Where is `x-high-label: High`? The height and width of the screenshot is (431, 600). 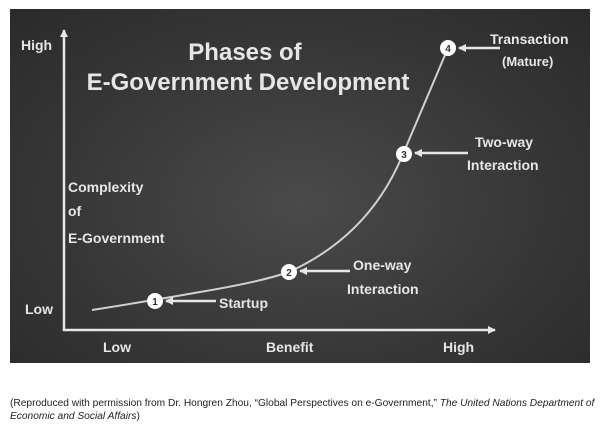
x-high-label: High is located at coordinates (458, 347).